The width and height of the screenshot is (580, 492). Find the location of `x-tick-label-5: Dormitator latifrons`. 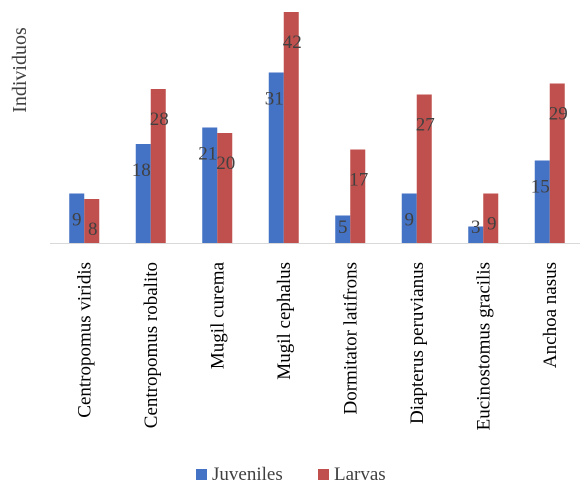

x-tick-label-5: Dormitator latifrons is located at coordinates (350, 338).